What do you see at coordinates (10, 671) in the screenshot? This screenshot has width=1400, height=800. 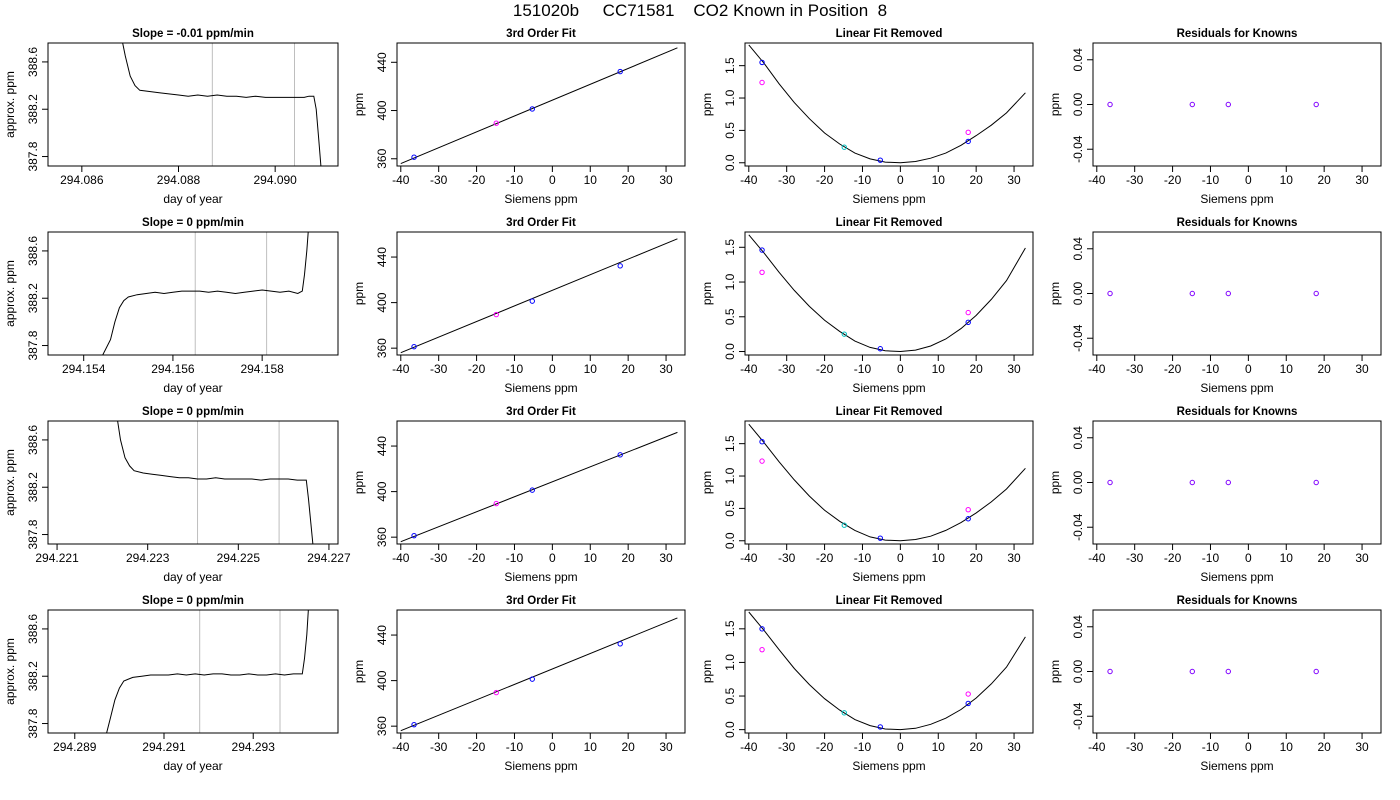 I see `y-axis-label: approx. ppm` at bounding box center [10, 671].